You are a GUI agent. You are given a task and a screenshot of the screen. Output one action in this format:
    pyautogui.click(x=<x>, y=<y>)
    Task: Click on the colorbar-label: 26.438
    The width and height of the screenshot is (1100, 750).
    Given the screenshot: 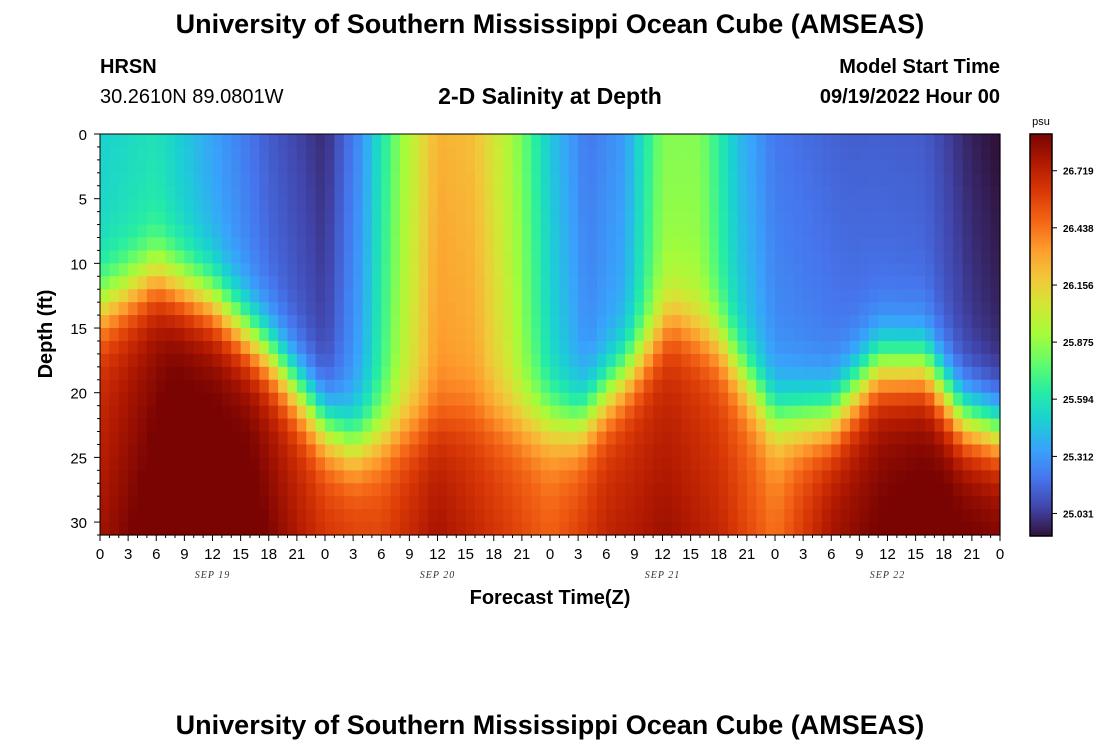 What is the action you would take?
    pyautogui.click(x=1078, y=229)
    